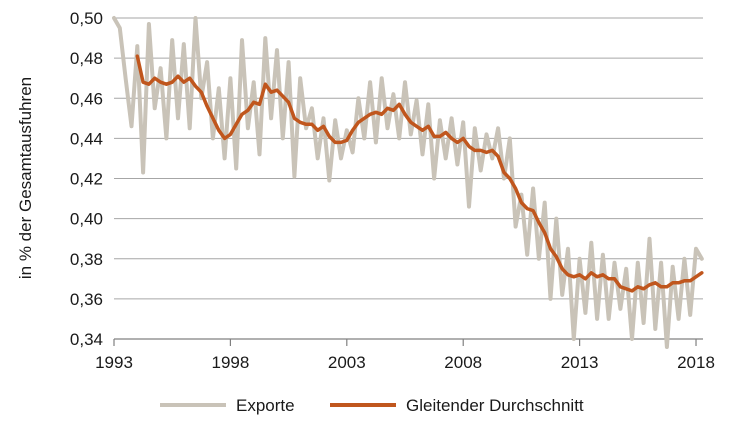  Describe the element at coordinates (86, 58) in the screenshot. I see `y-tick-label: 0,48` at that location.